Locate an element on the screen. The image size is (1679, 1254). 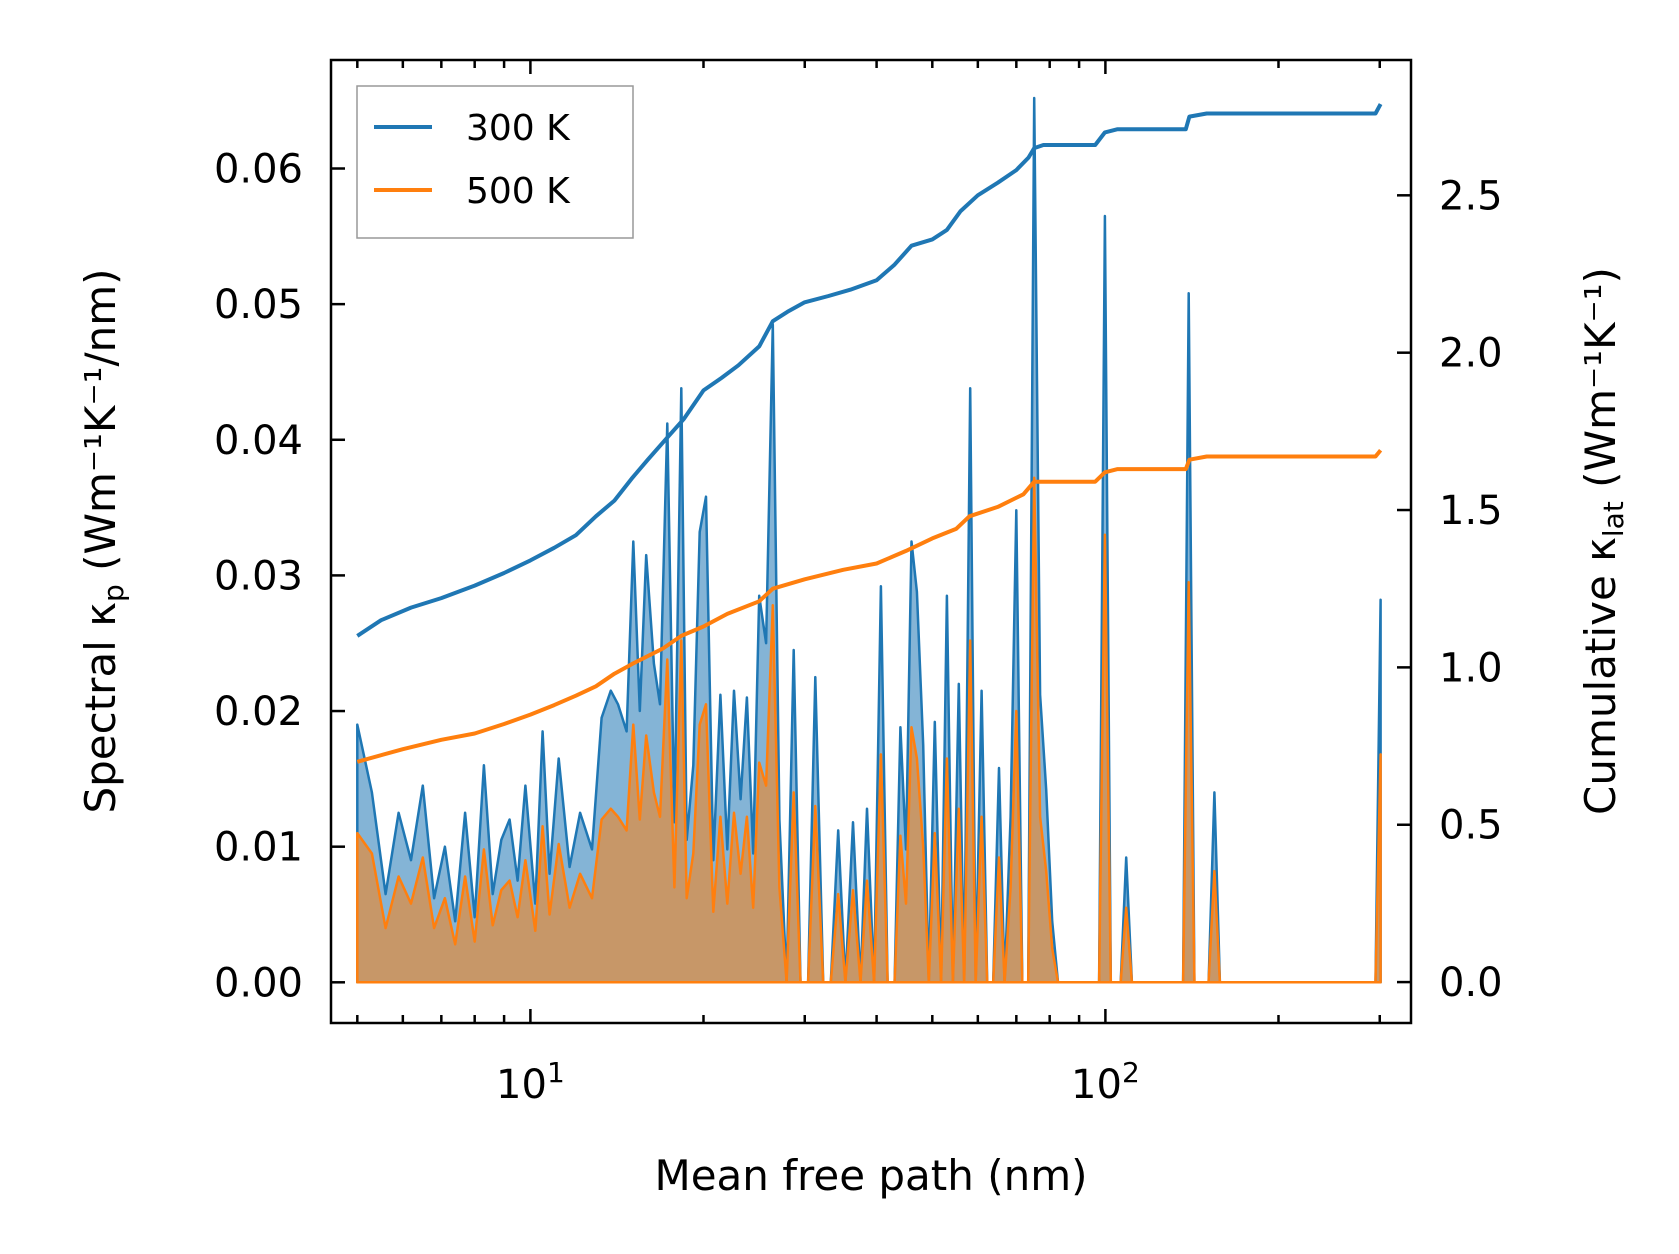
right-tick-label: 1.0 is located at coordinates (1471, 668).